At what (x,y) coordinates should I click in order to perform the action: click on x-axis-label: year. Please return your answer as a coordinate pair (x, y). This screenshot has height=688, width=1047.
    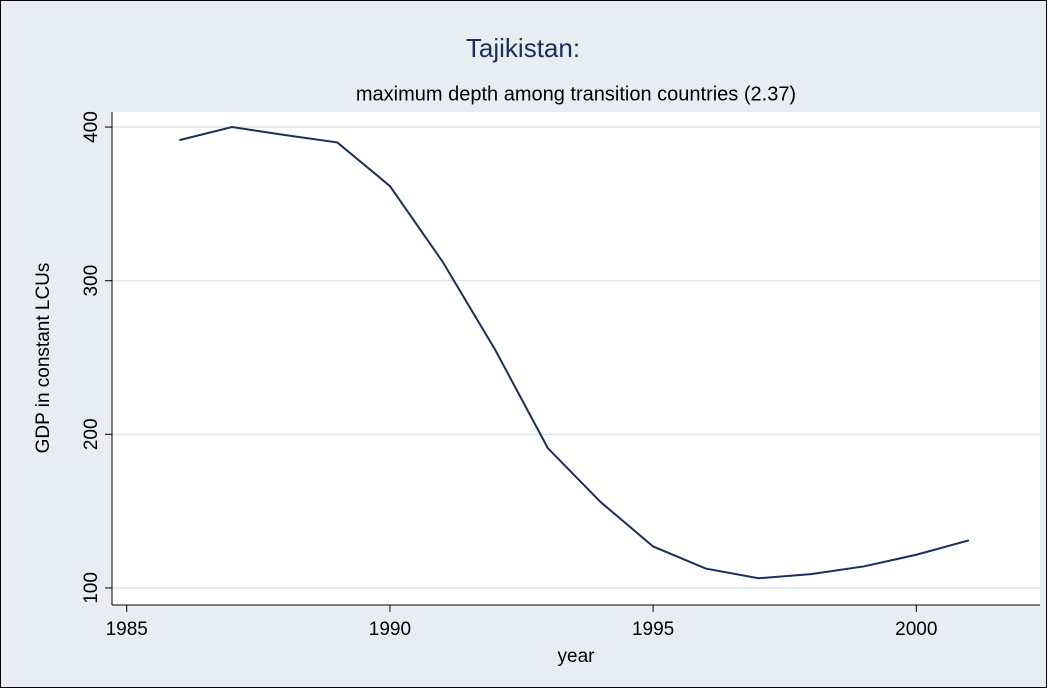
    Looking at the image, I should click on (577, 656).